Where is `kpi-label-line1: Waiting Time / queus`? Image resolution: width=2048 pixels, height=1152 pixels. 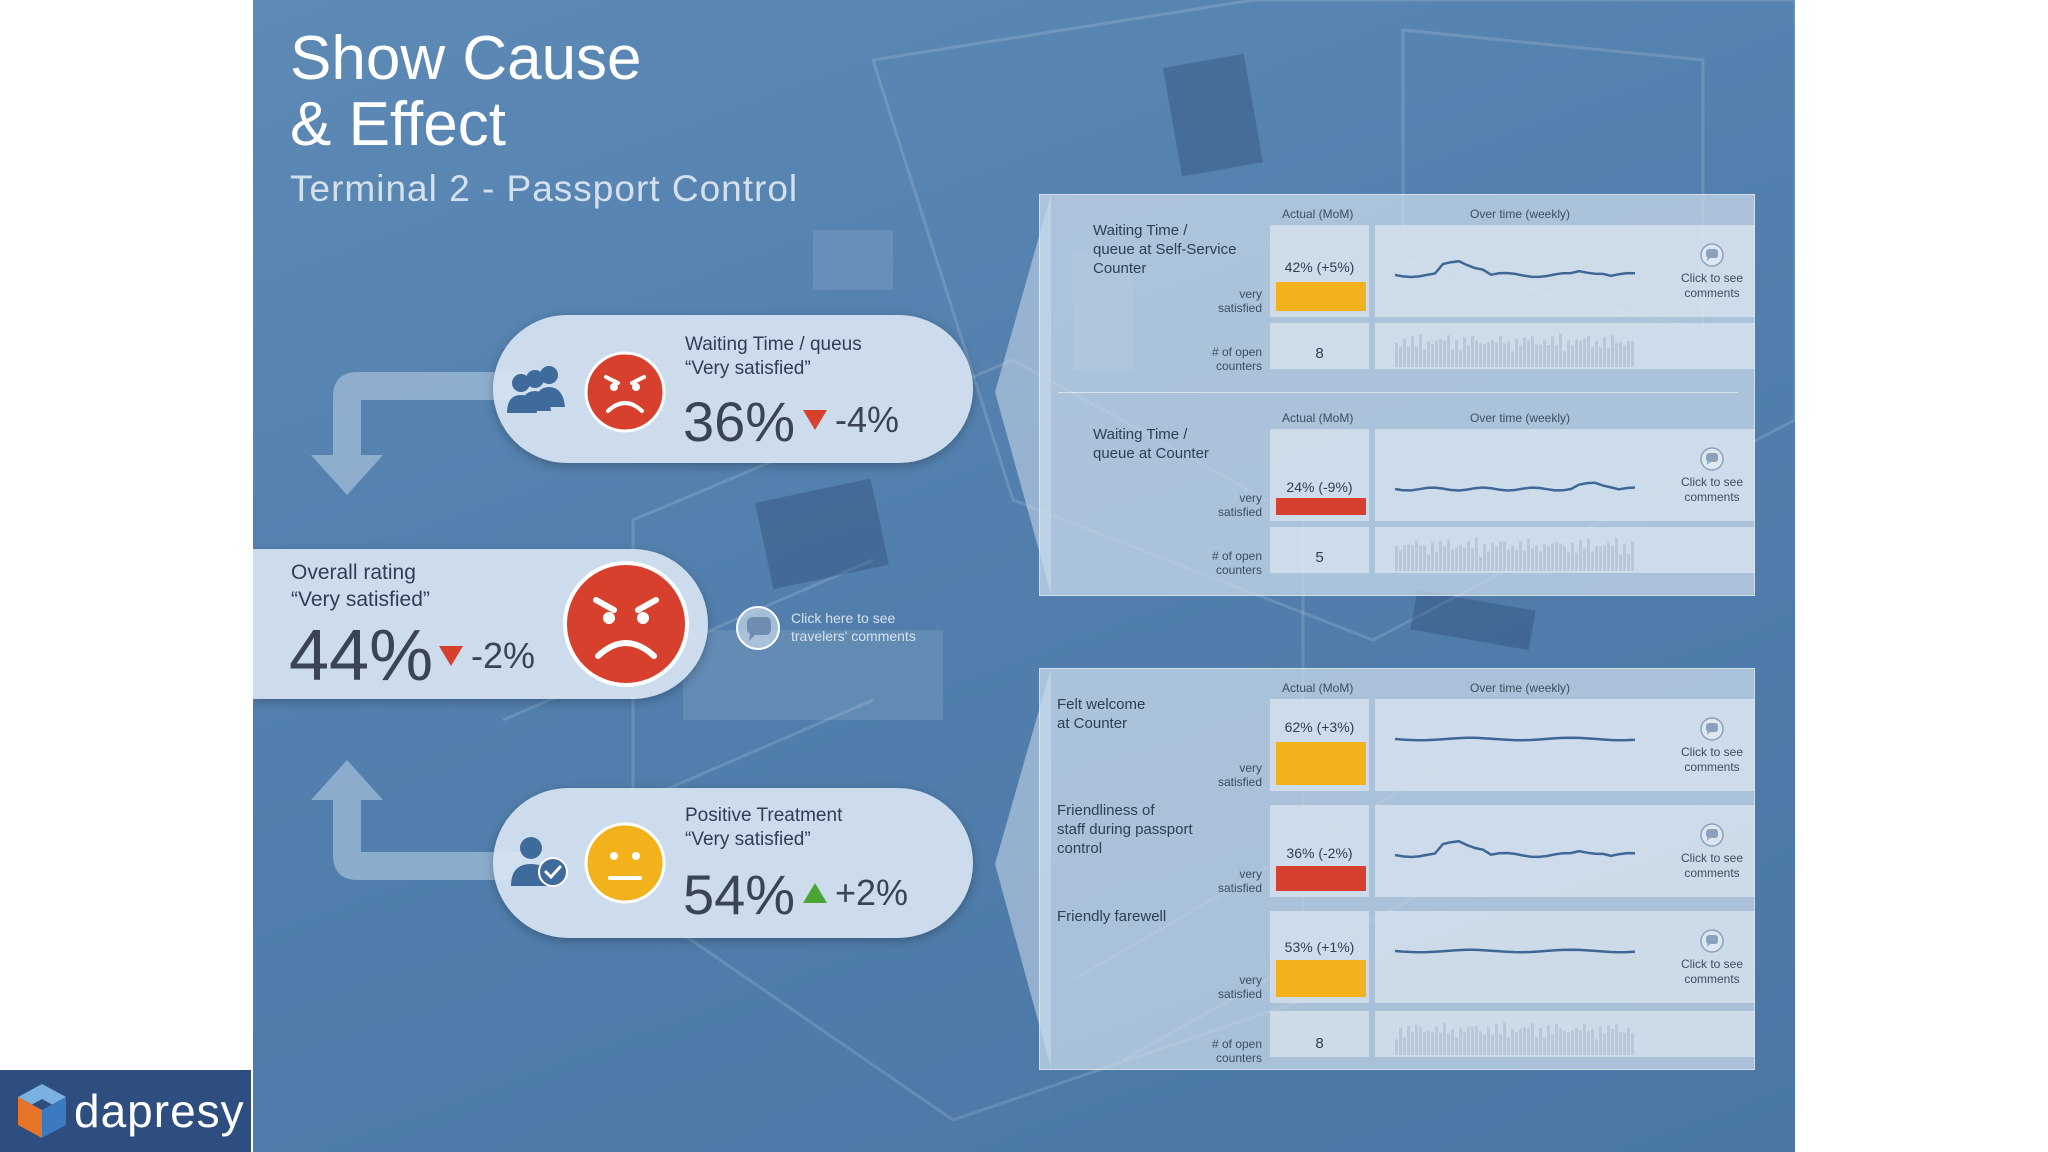
kpi-label-line1: Waiting Time / queus is located at coordinates (773, 344).